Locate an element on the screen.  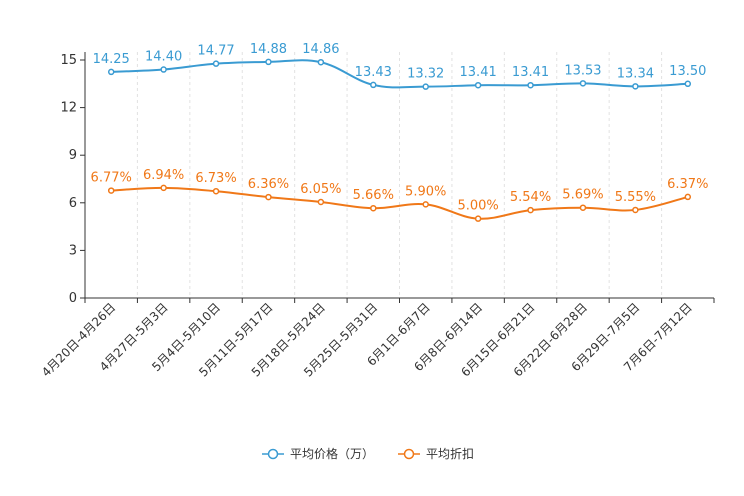
data-label: 14.88 is located at coordinates (268, 49).